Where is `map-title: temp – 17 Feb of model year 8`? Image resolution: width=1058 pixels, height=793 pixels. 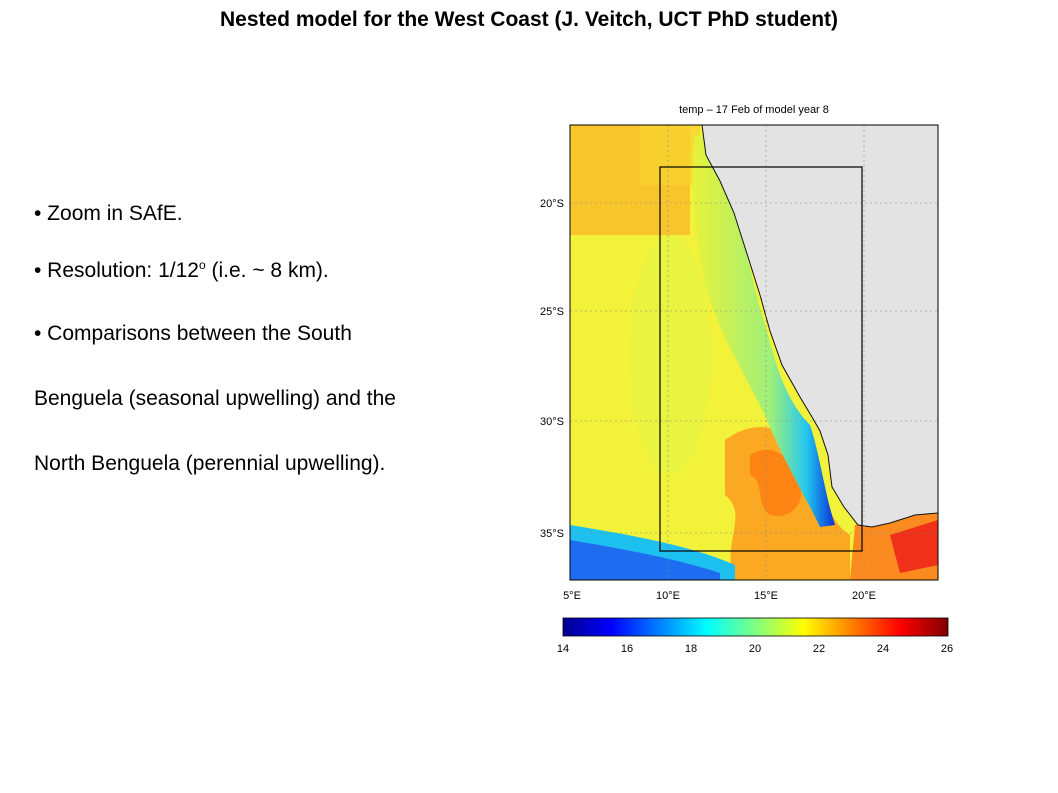 map-title: temp – 17 Feb of model year 8 is located at coordinates (754, 110).